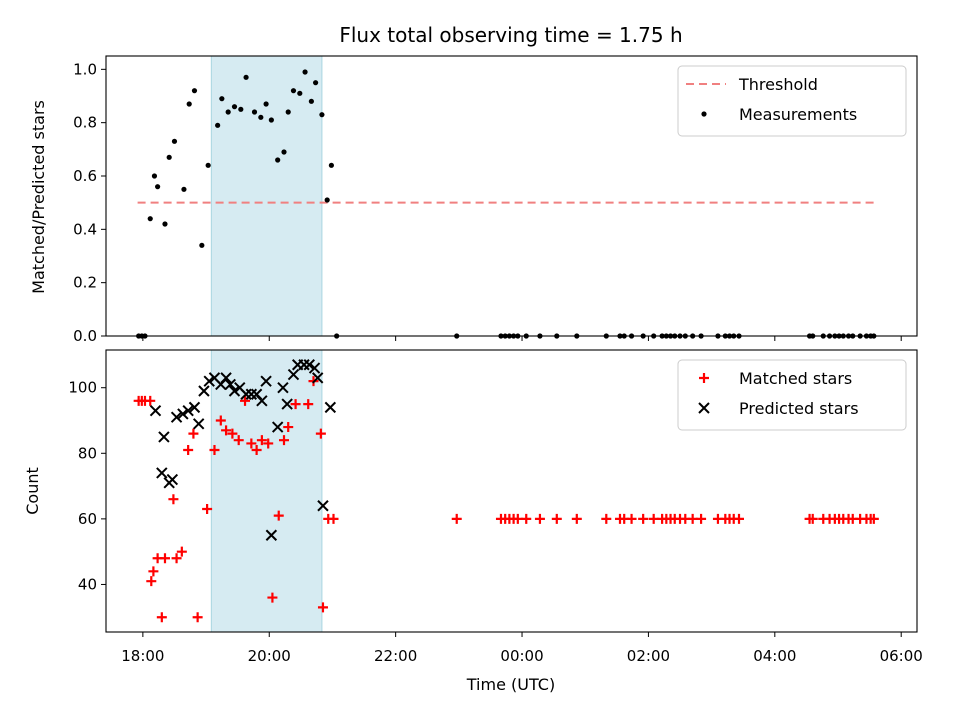 The height and width of the screenshot is (725, 960). Describe the element at coordinates (85, 229) in the screenshot. I see `y-tick-label: 0.4` at that location.